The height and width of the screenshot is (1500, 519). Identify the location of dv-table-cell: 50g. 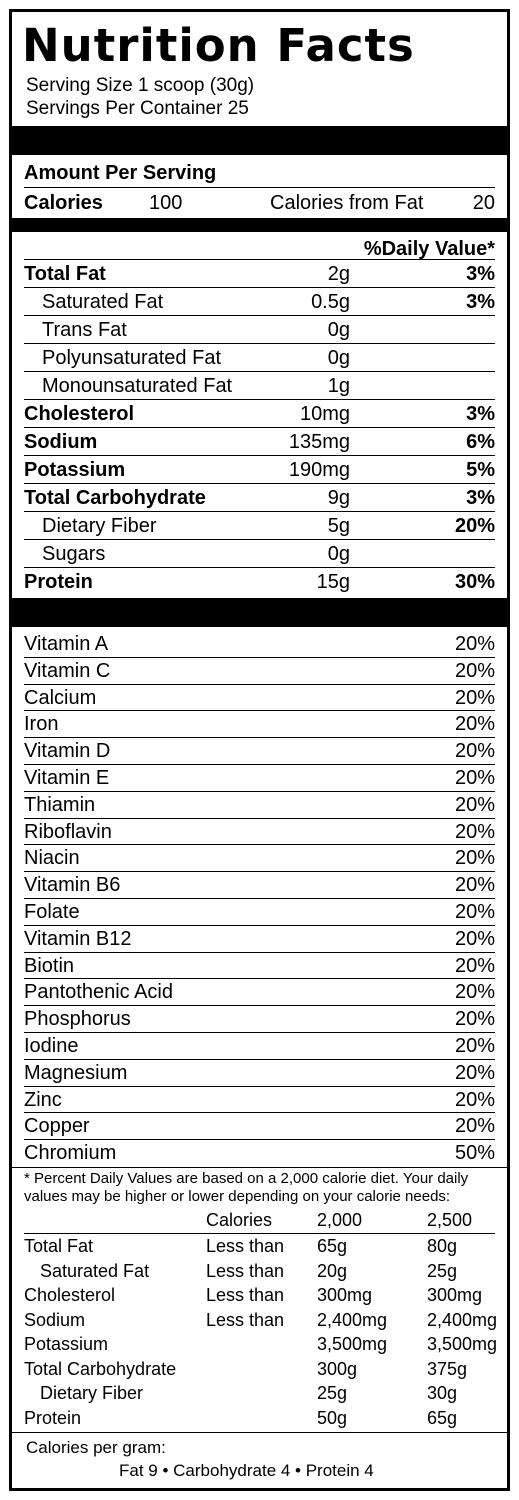
(332, 1417).